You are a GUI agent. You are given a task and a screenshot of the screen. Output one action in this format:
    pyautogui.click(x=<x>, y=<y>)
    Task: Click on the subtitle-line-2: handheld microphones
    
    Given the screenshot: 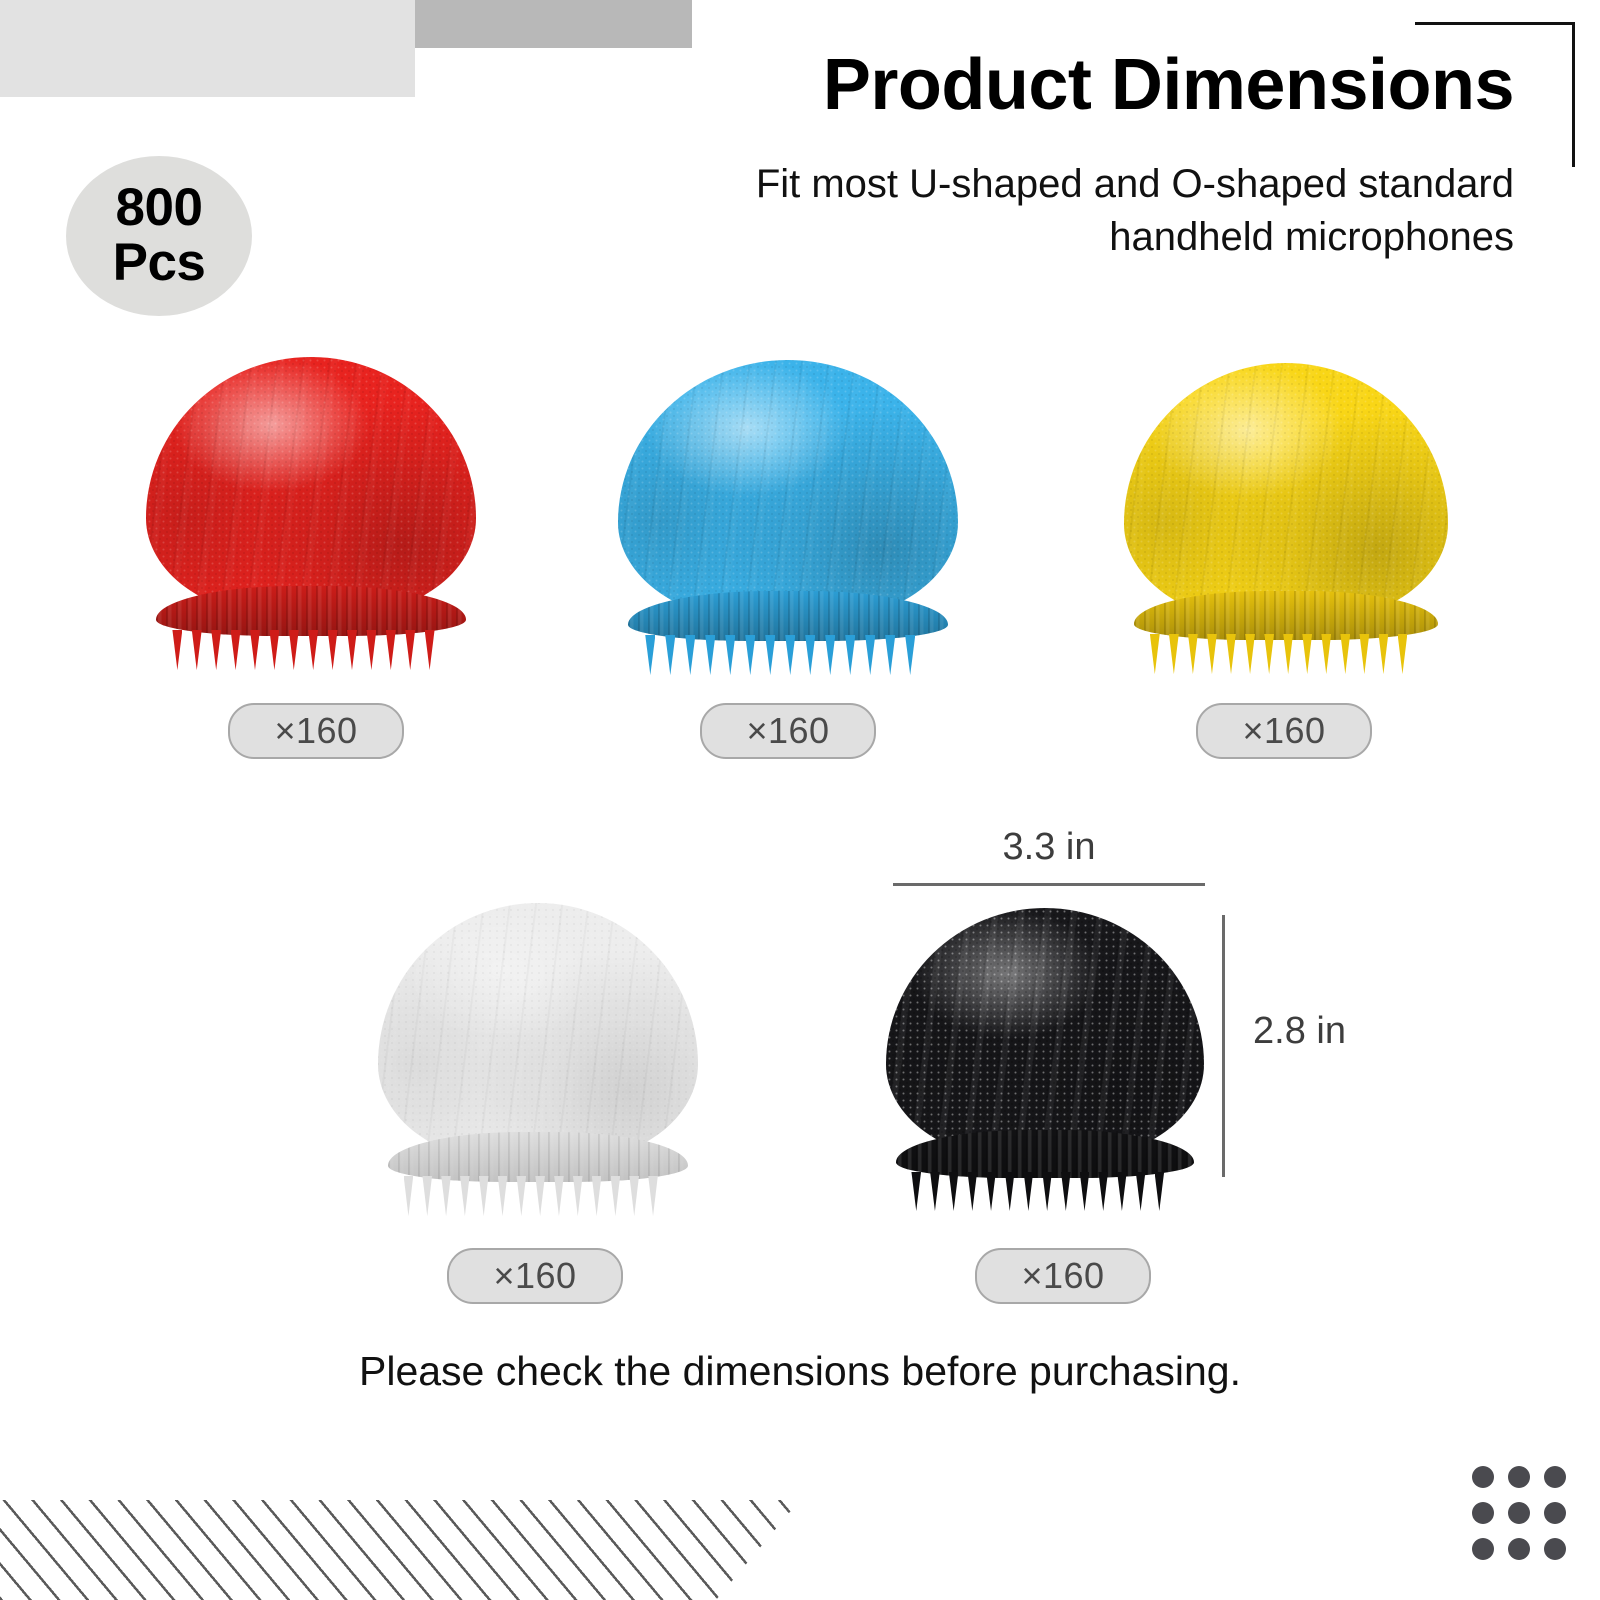 What is the action you would take?
    pyautogui.click(x=1311, y=236)
    